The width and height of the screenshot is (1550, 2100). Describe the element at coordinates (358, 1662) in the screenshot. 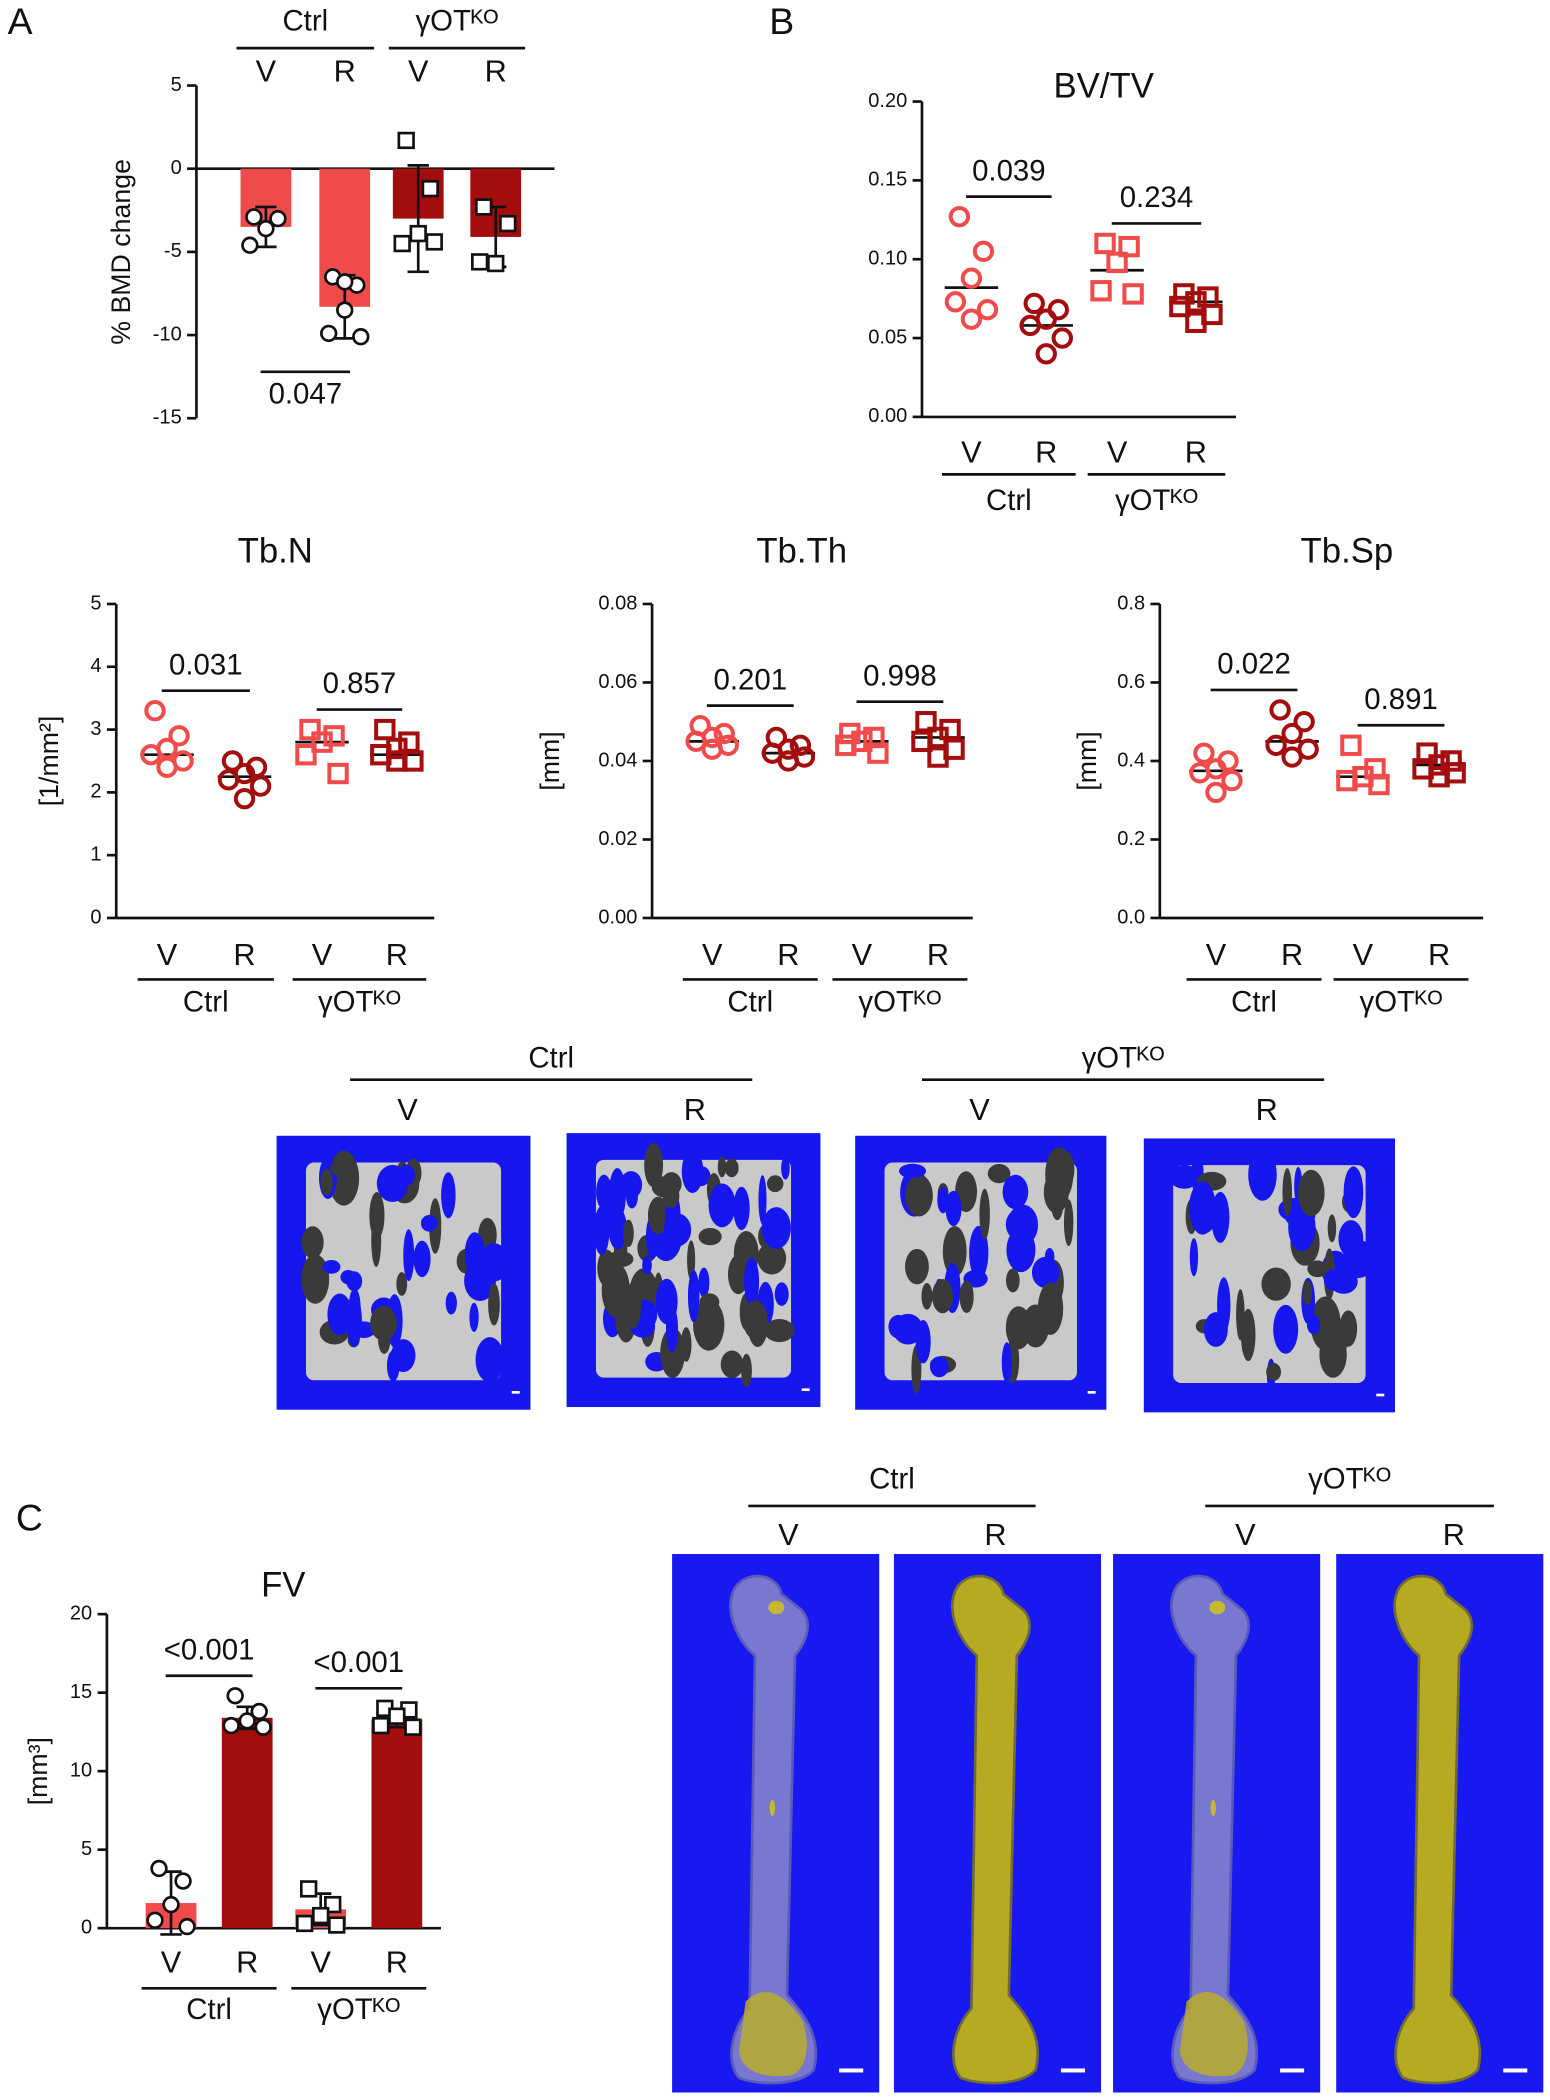

I see `comparison-label: <0.001` at that location.